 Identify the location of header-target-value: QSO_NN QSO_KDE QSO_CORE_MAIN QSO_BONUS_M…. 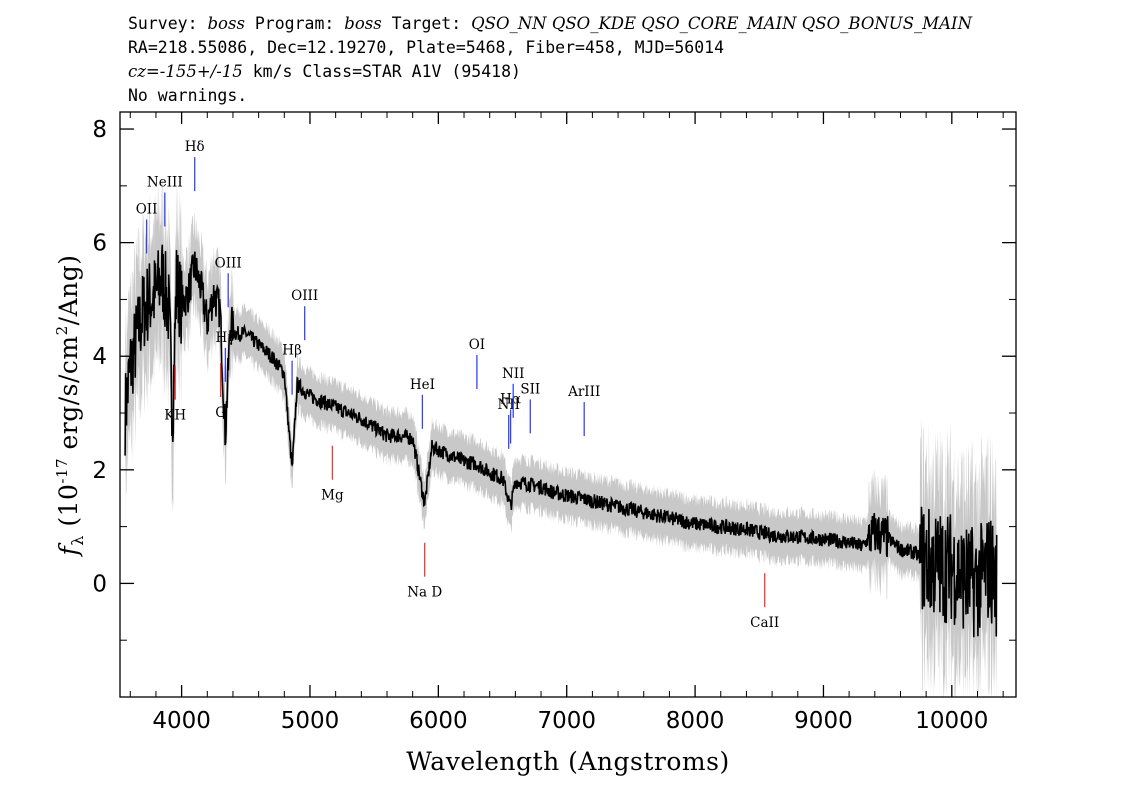
(722, 23).